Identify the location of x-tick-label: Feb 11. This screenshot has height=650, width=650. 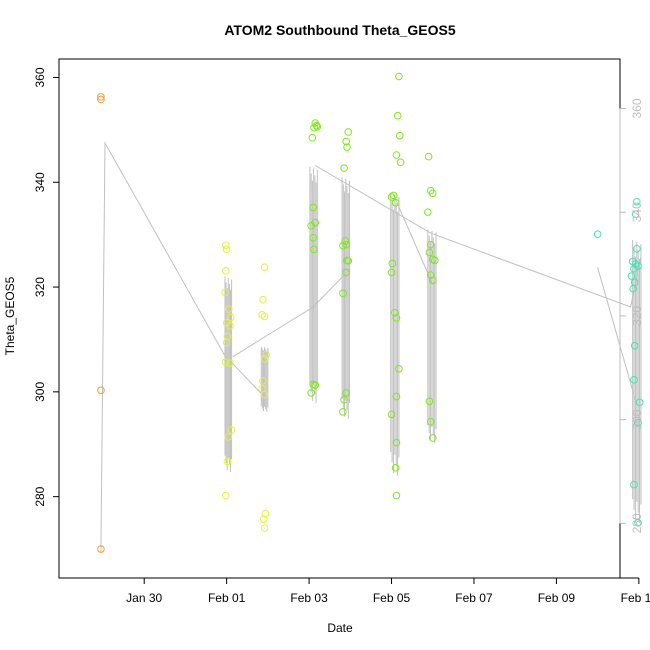
(635, 598).